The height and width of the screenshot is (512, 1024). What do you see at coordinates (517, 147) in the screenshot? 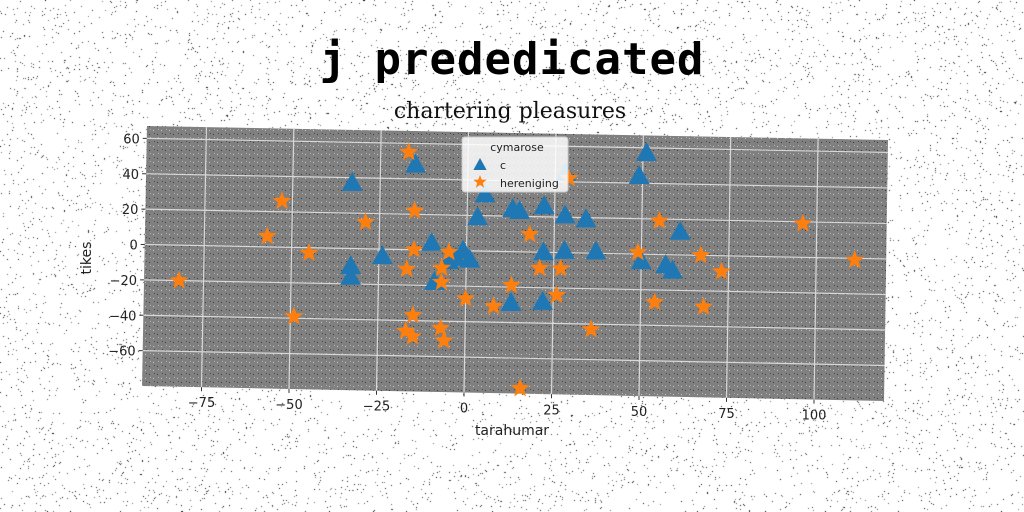
I see `legend-title: cymarose` at bounding box center [517, 147].